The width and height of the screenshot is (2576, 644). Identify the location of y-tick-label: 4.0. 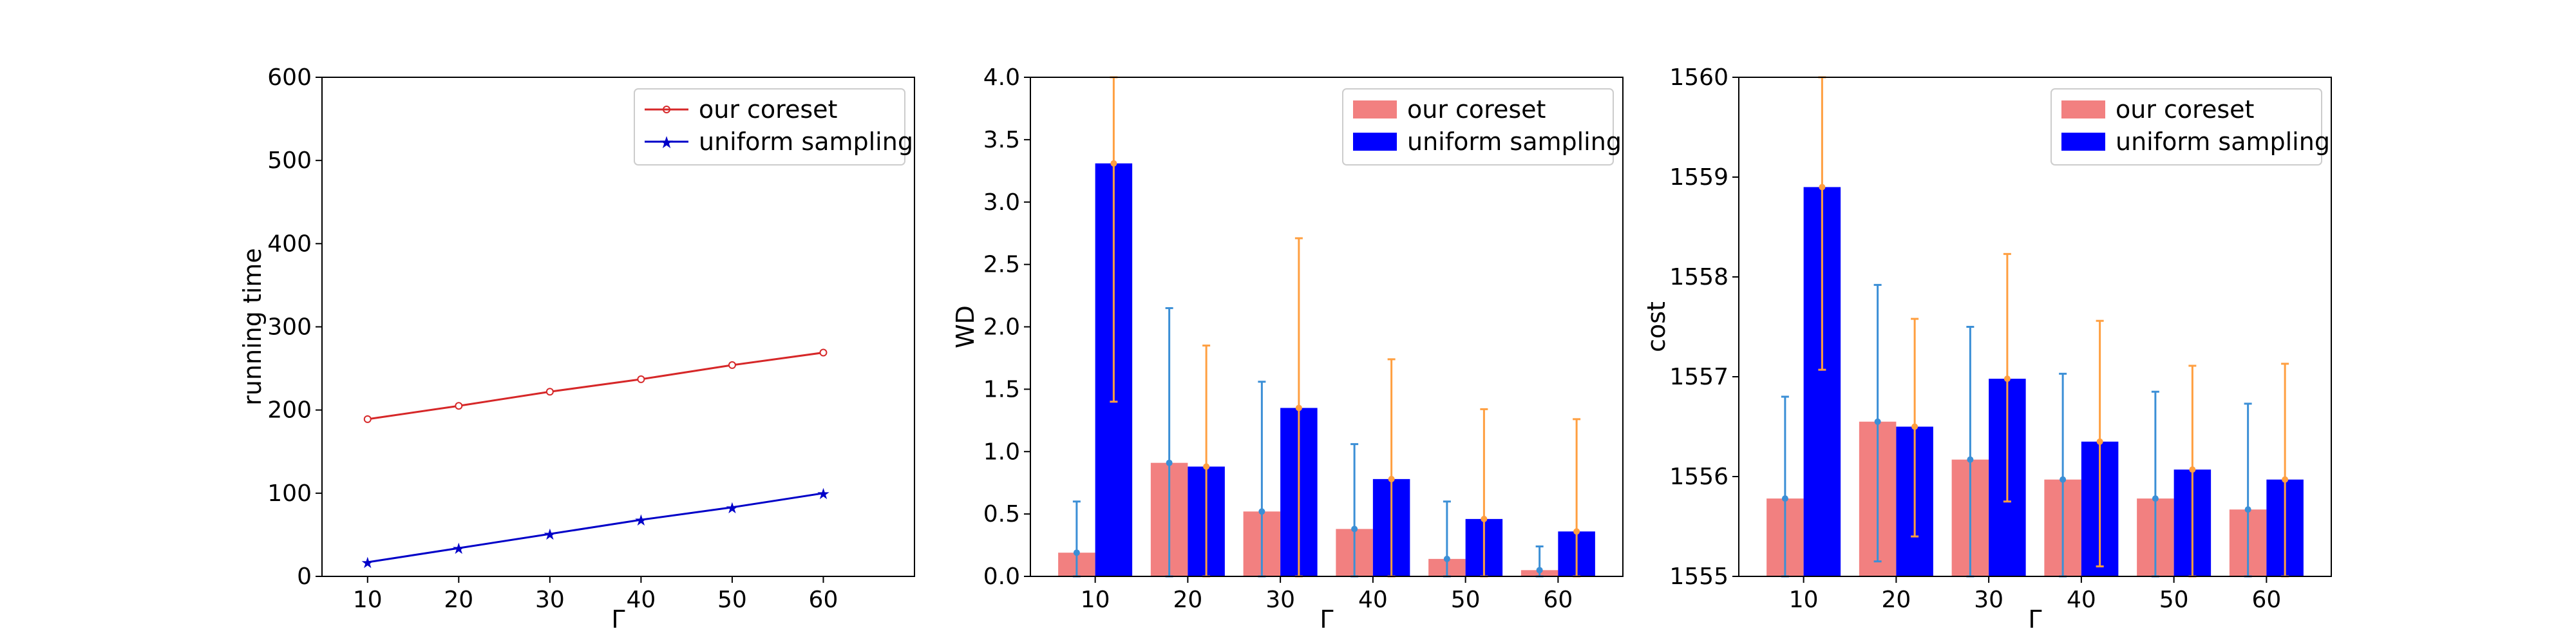
(1002, 77).